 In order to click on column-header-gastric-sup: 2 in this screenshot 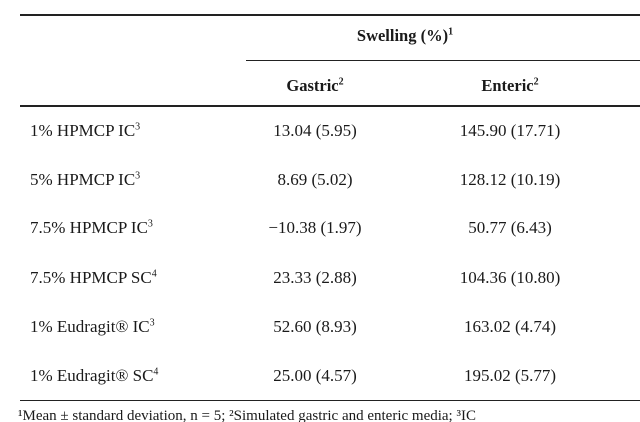, I will do `click(341, 82)`.